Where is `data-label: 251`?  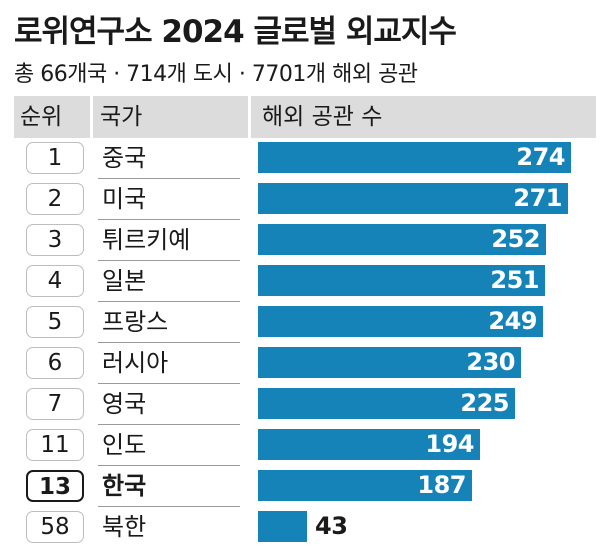 data-label: 251 is located at coordinates (514, 280).